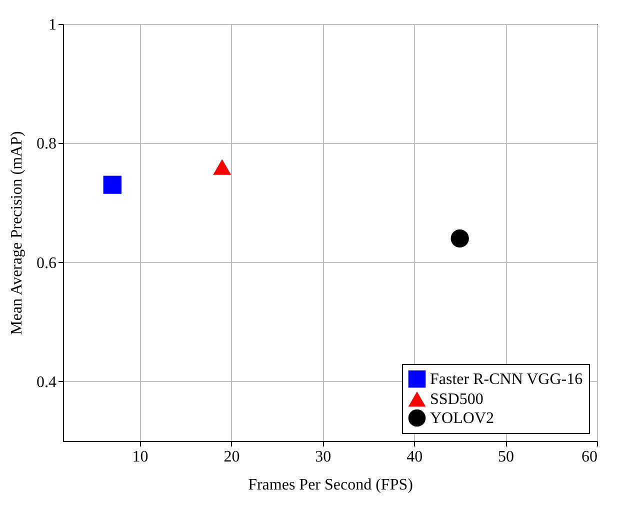 This screenshot has width=622, height=515. What do you see at coordinates (590, 457) in the screenshot?
I see `x-tick-label: 60` at bounding box center [590, 457].